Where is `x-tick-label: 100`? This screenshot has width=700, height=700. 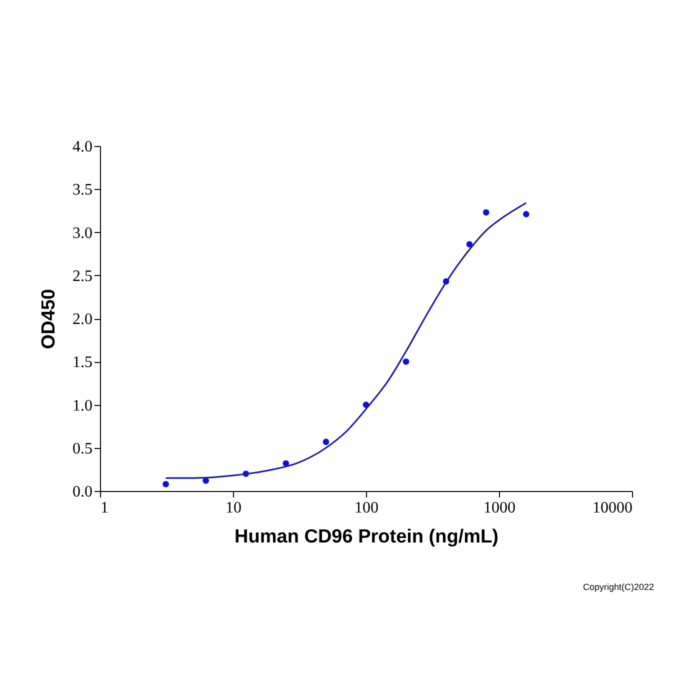 x-tick-label: 100 is located at coordinates (366, 508).